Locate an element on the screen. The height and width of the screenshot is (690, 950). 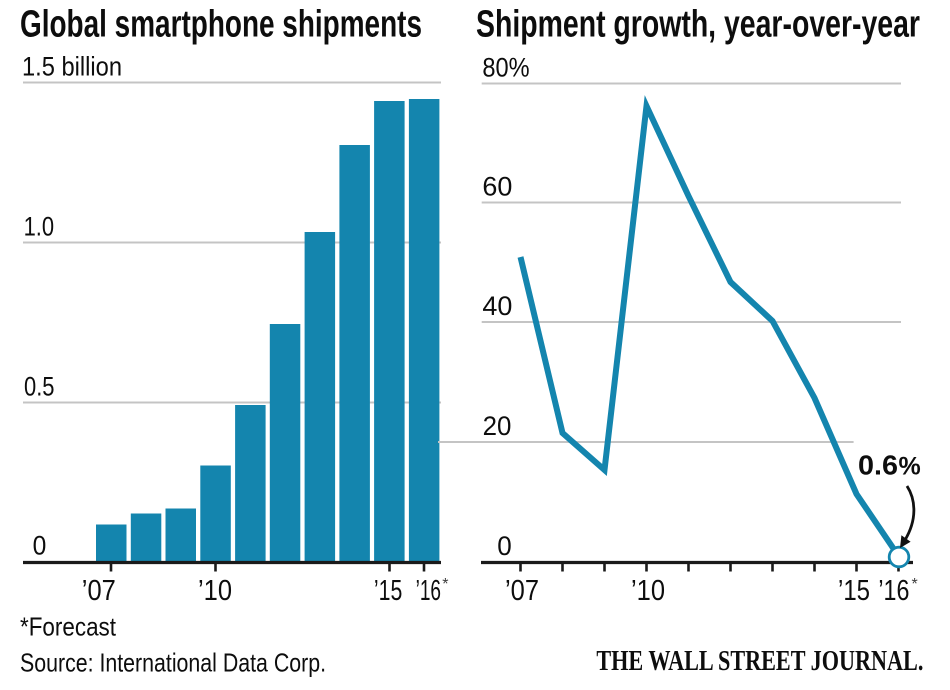
svg-text: 1.5 billion is located at coordinates (72, 67).